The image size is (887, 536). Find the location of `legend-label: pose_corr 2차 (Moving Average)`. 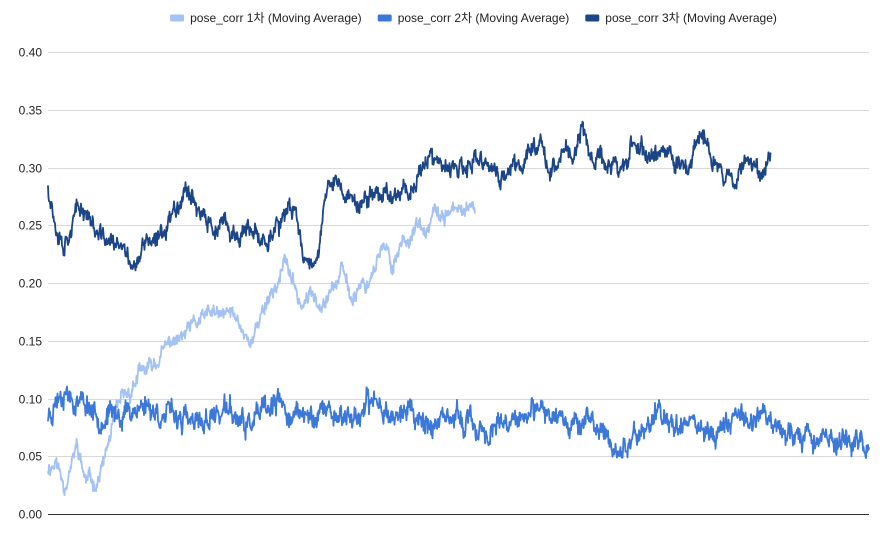

legend-label: pose_corr 2차 (Moving Average) is located at coordinates (484, 18).